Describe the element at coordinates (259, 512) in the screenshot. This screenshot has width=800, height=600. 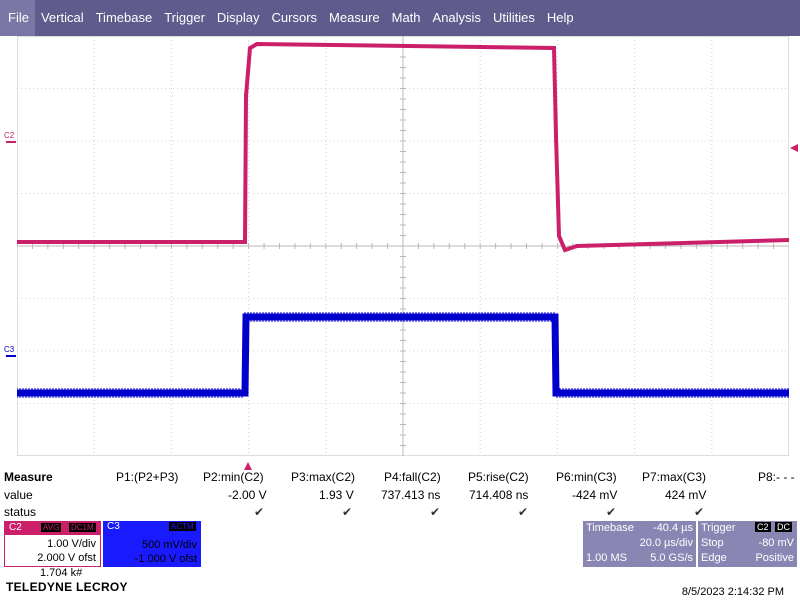
I see `status-check-p2: ✔` at that location.